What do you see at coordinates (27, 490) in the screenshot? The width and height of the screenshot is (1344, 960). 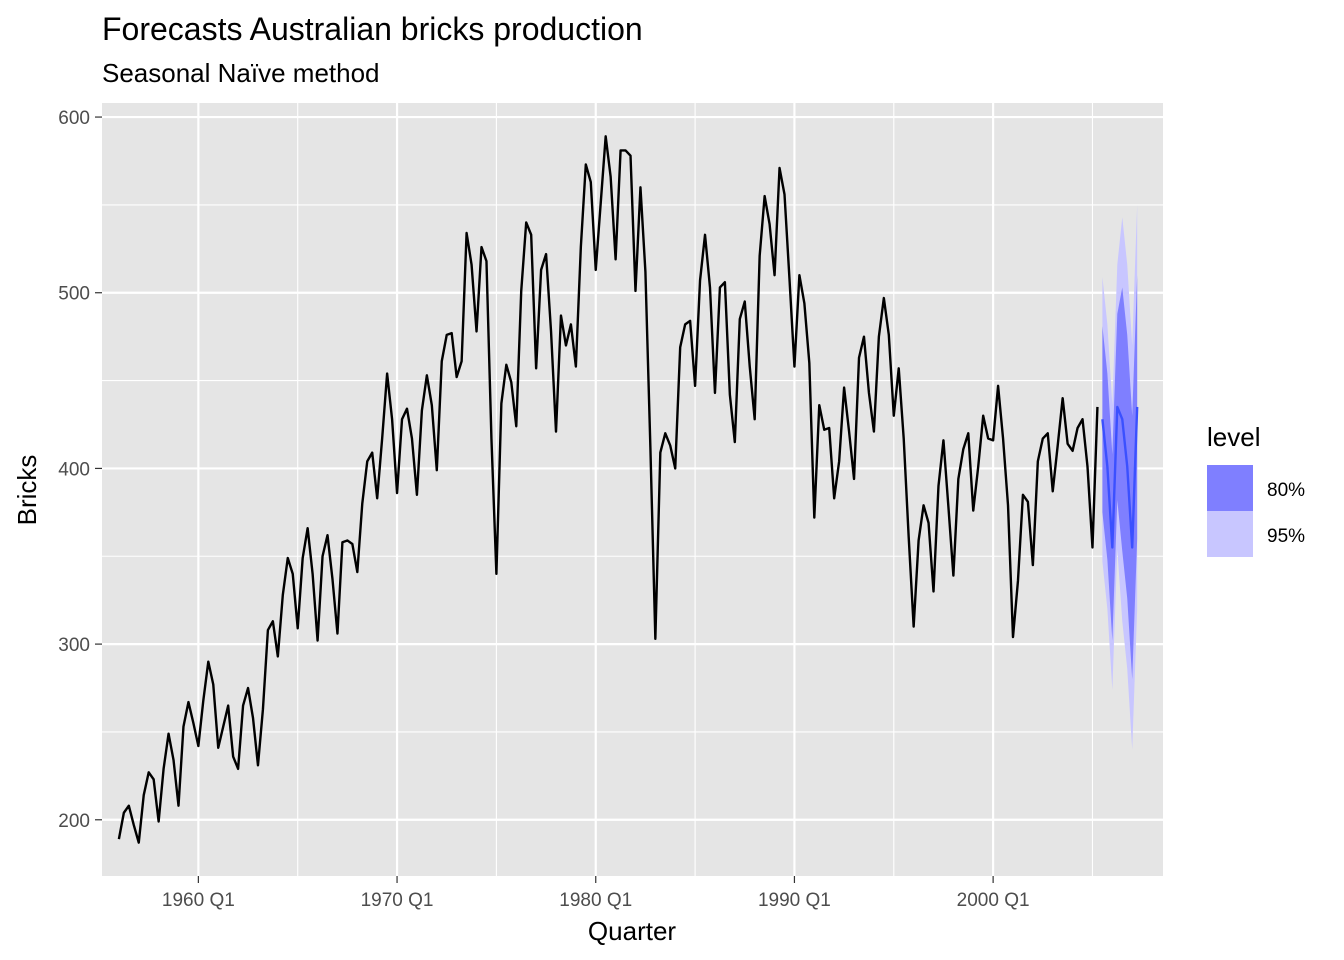 I see `y-axis-title: Bricks` at bounding box center [27, 490].